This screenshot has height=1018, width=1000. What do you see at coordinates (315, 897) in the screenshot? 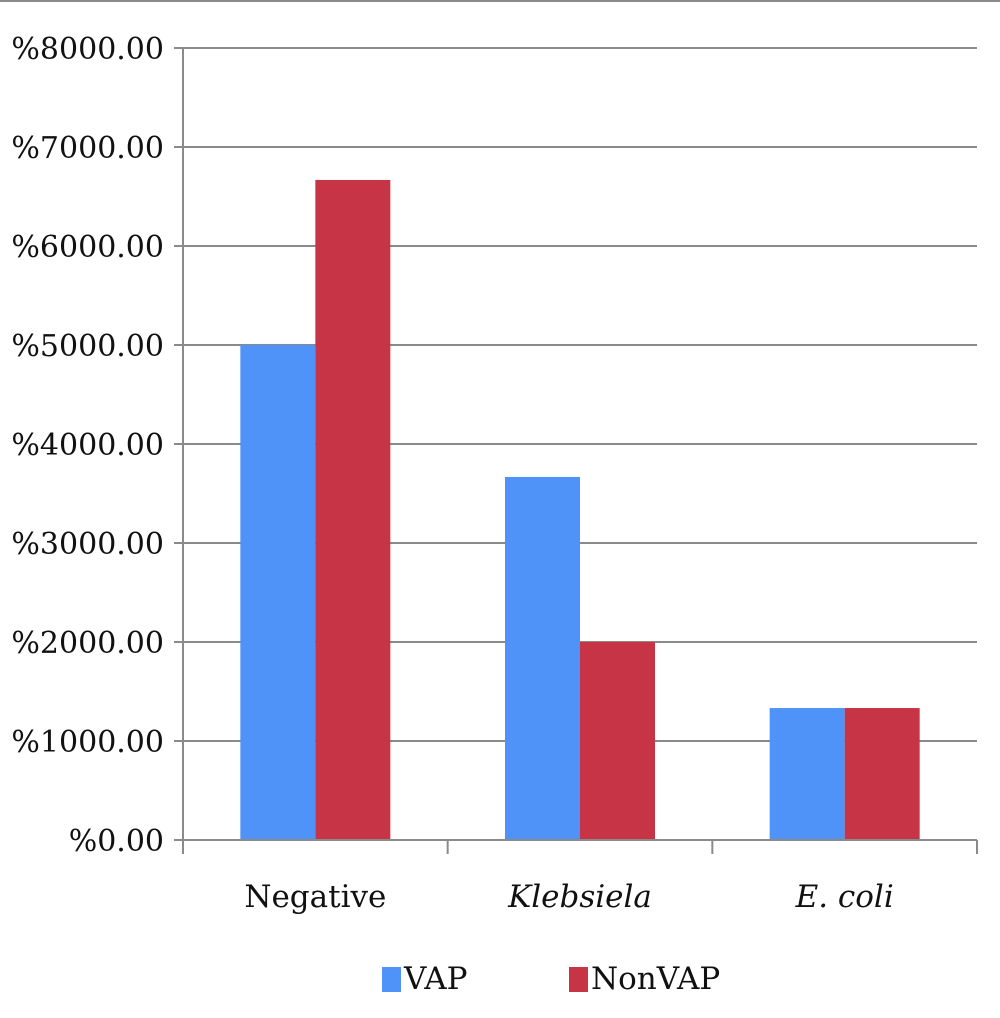
I see `category-label: Negative` at bounding box center [315, 897].